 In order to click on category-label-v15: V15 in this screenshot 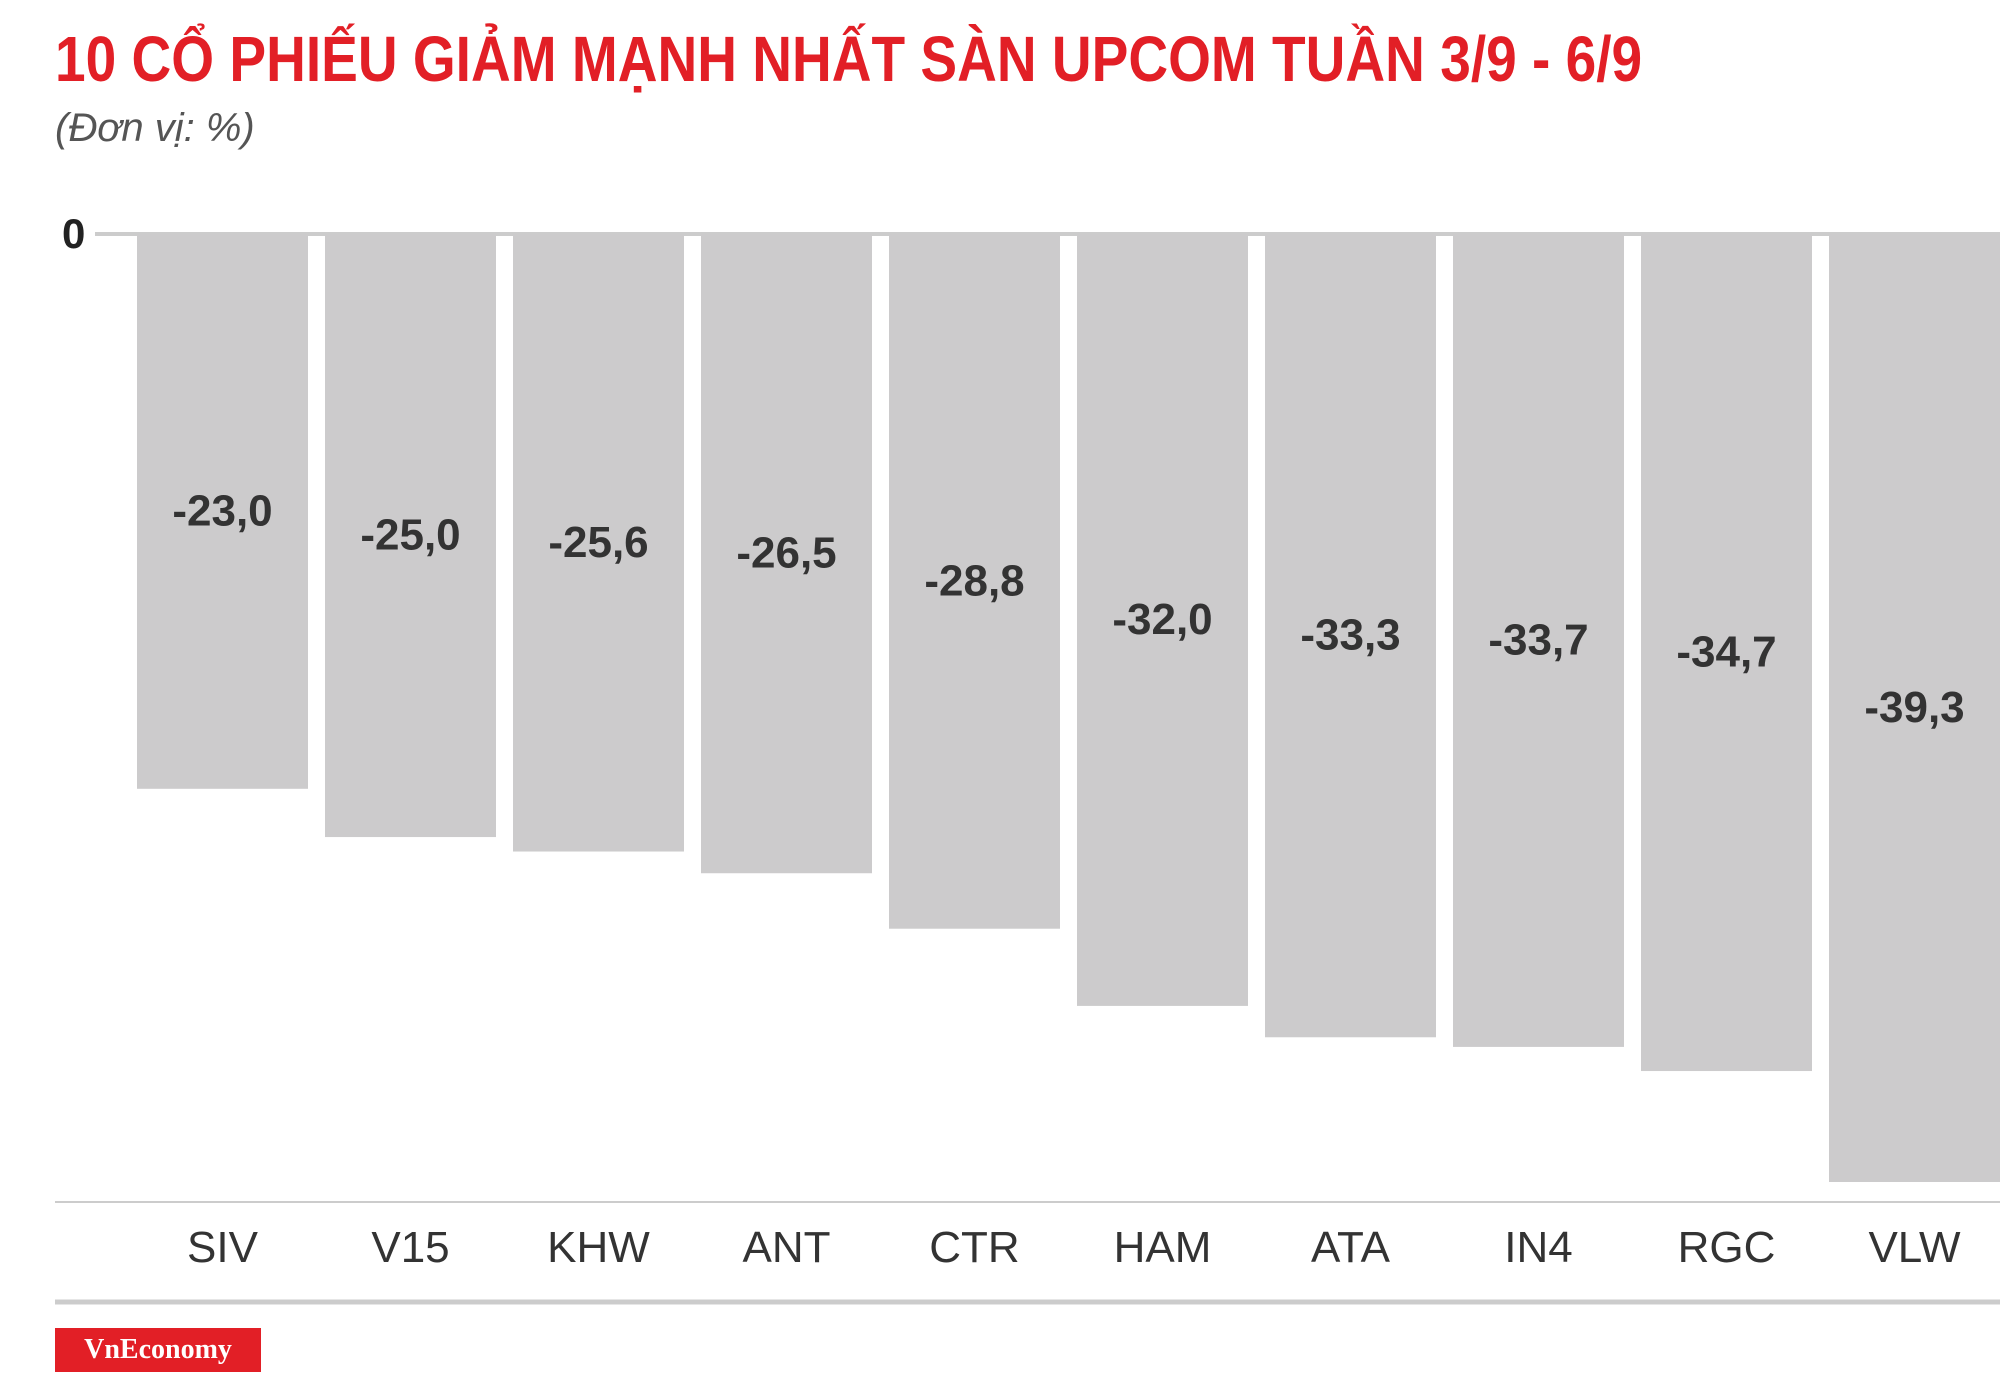, I will do `click(410, 1247)`.